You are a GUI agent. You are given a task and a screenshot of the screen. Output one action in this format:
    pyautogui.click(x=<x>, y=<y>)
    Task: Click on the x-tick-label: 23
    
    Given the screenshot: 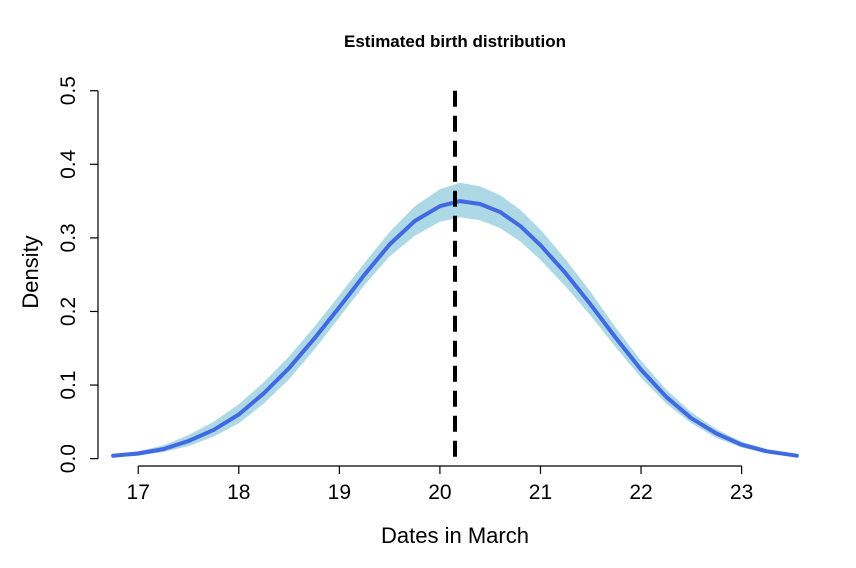 What is the action you would take?
    pyautogui.click(x=741, y=492)
    